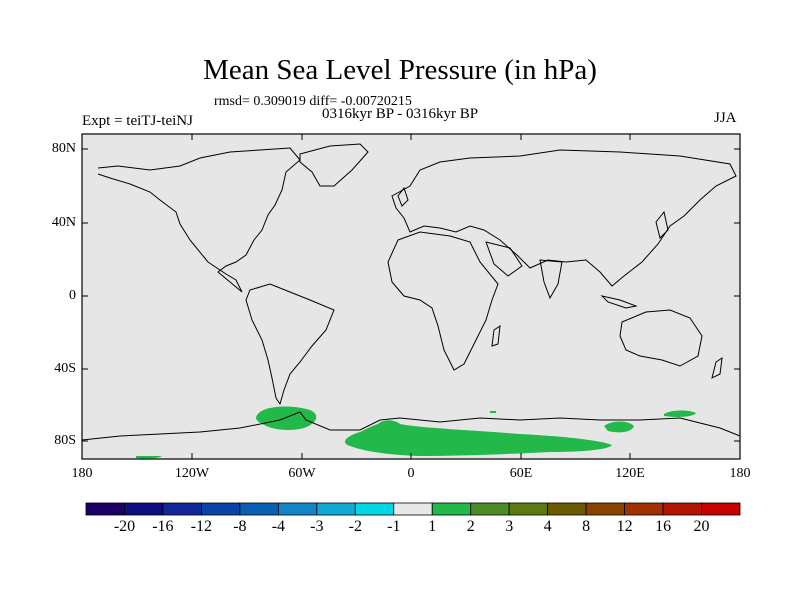 The image size is (800, 600). I want to click on lon-label-120e: 120E, so click(630, 473).